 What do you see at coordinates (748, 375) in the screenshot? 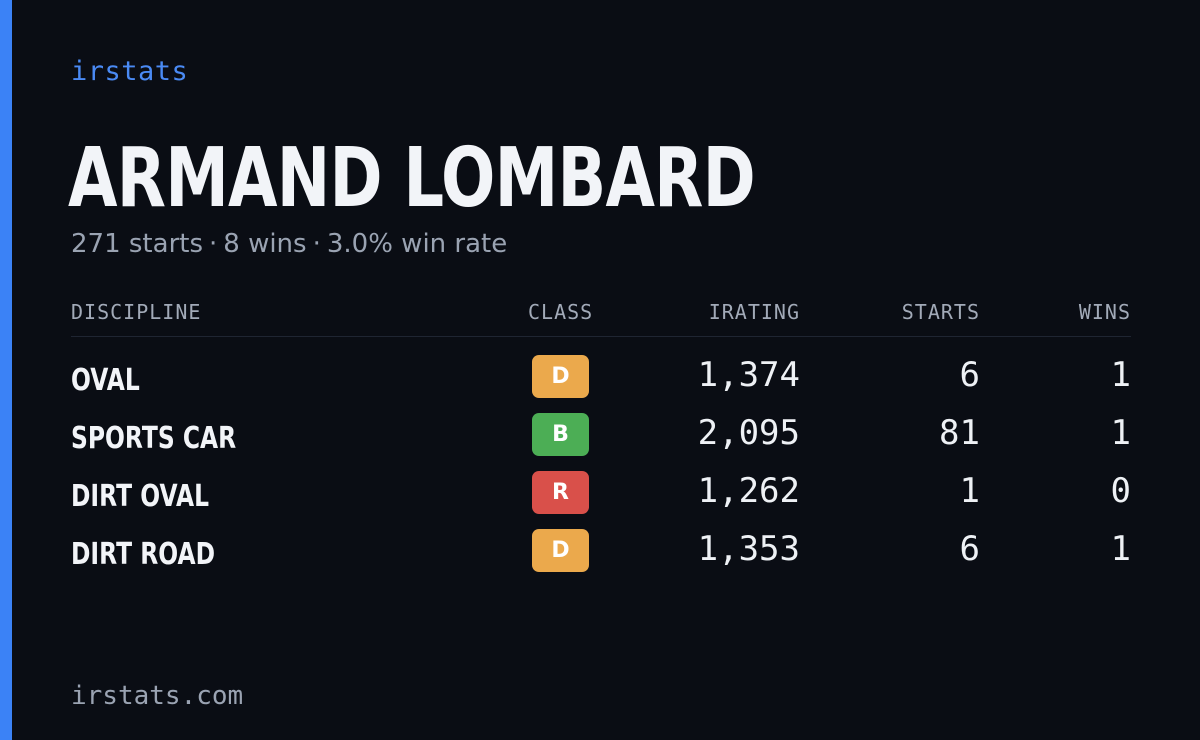
I see `irating-cell: 1,374` at bounding box center [748, 375].